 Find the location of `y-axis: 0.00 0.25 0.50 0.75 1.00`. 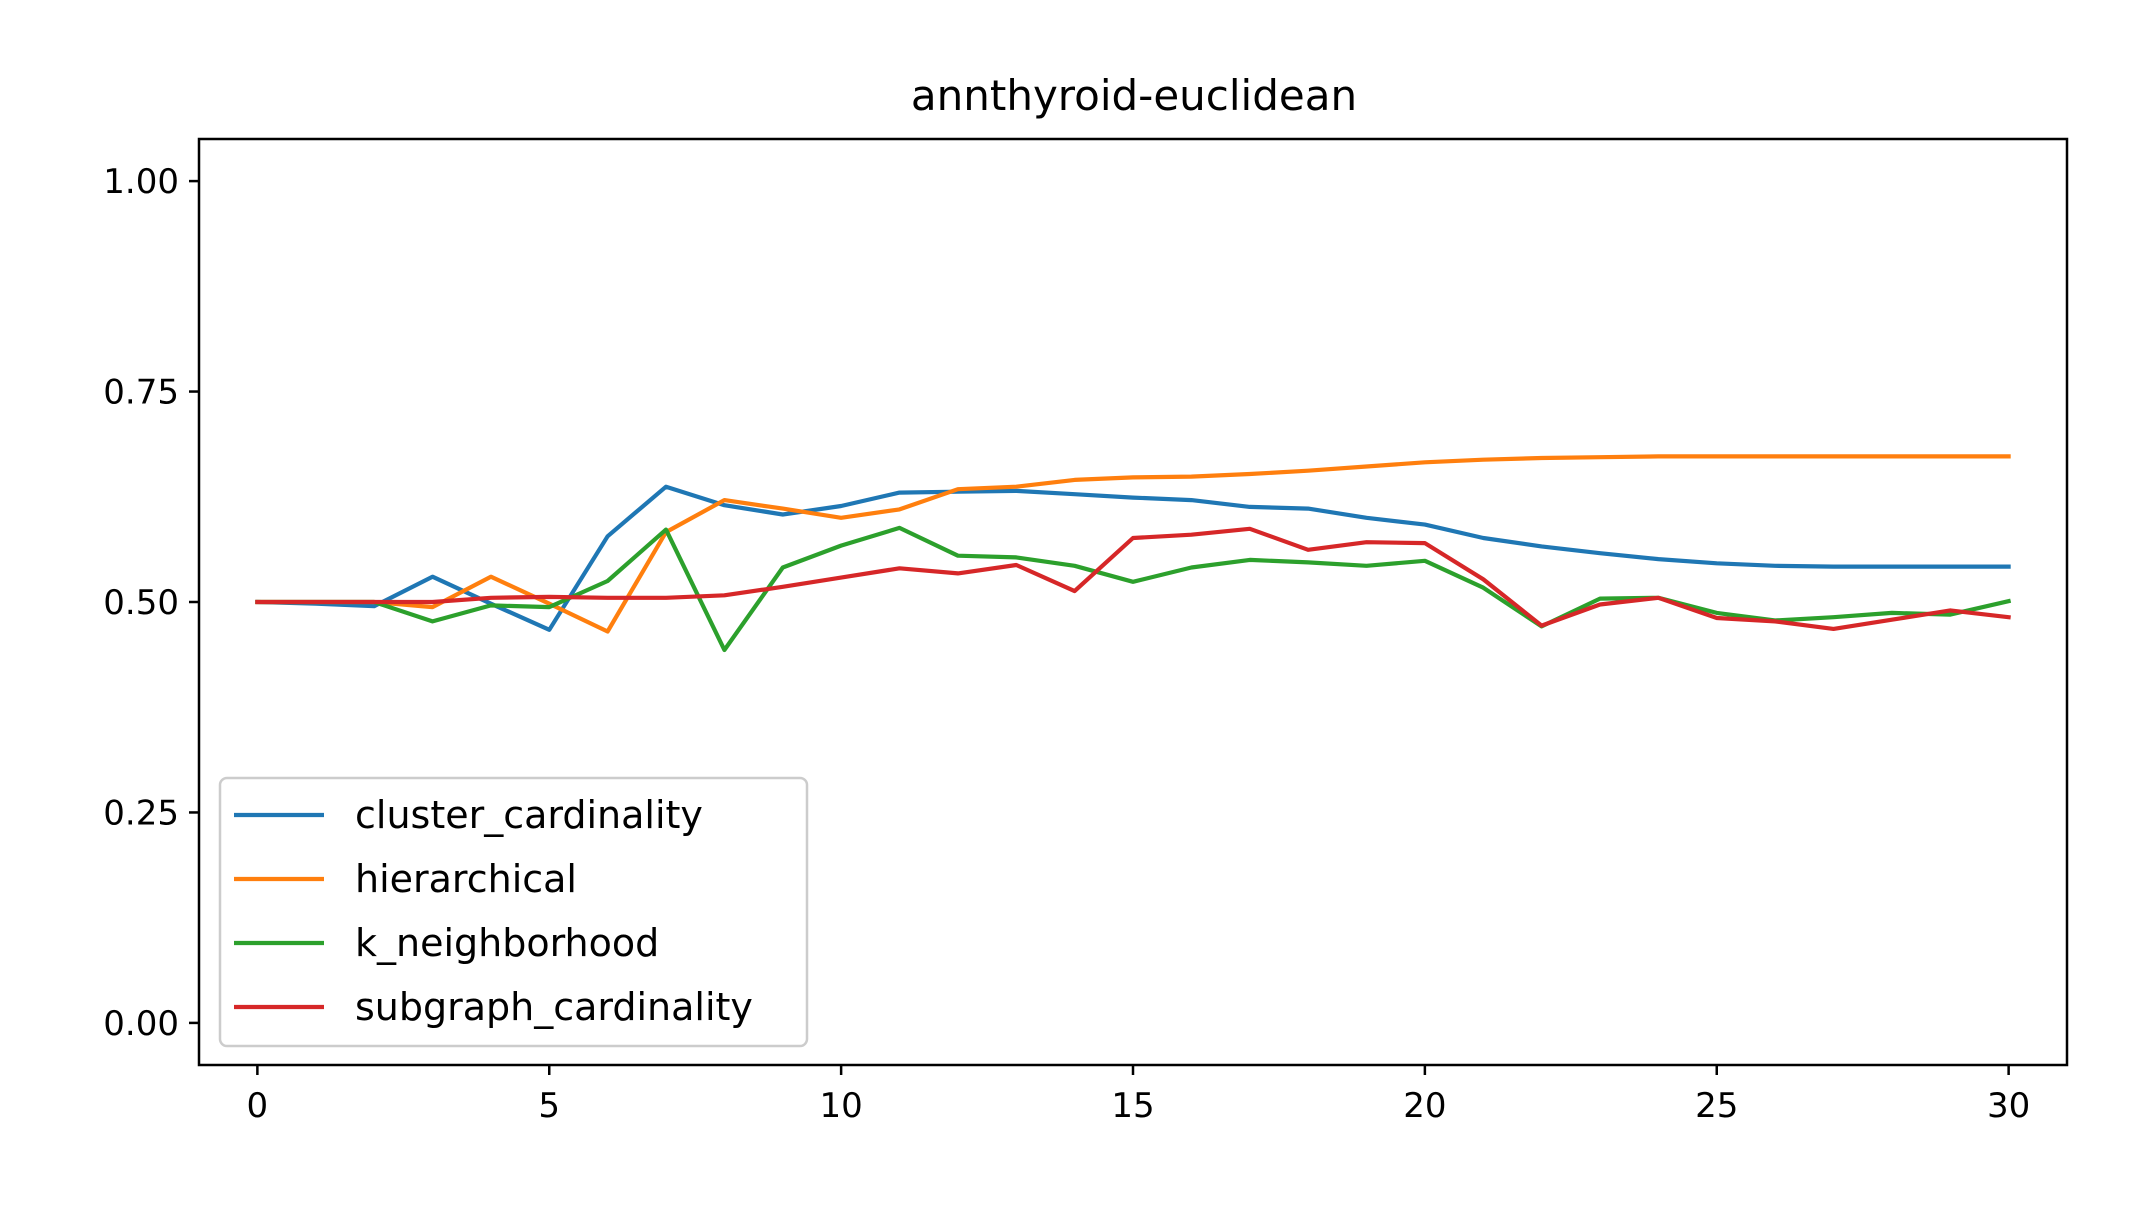

y-axis: 0.00 0.25 0.50 0.75 1.00 is located at coordinates (151, 603).